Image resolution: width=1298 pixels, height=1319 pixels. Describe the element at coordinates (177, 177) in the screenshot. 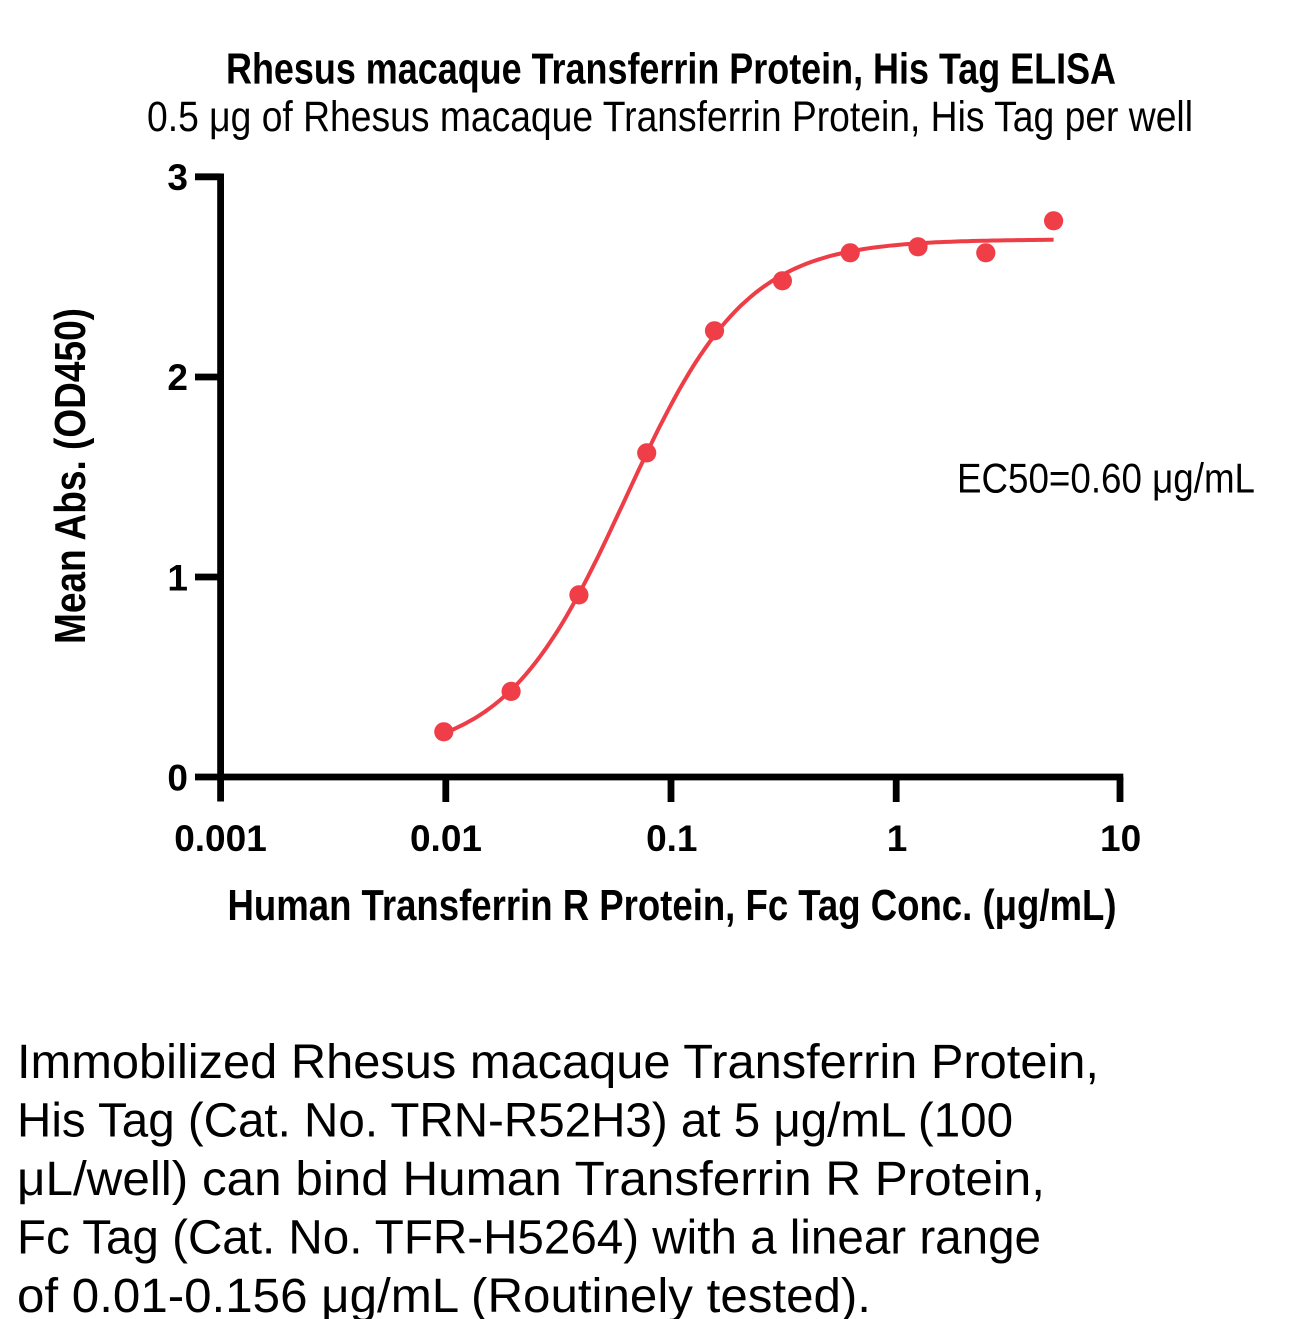

I see `svg-text: 3` at that location.